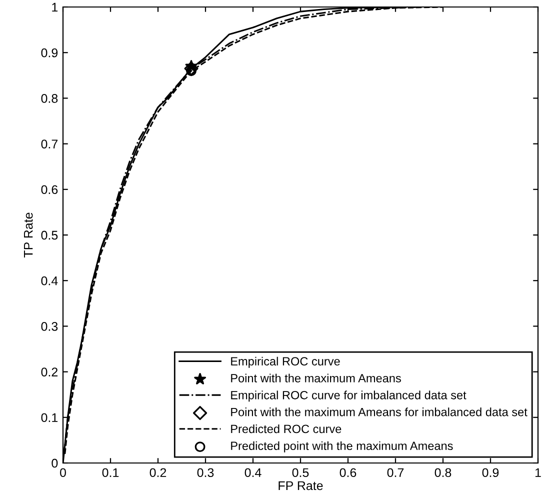 The image size is (553, 504). Describe the element at coordinates (63, 473) in the screenshot. I see `x-tick-label: 0` at that location.